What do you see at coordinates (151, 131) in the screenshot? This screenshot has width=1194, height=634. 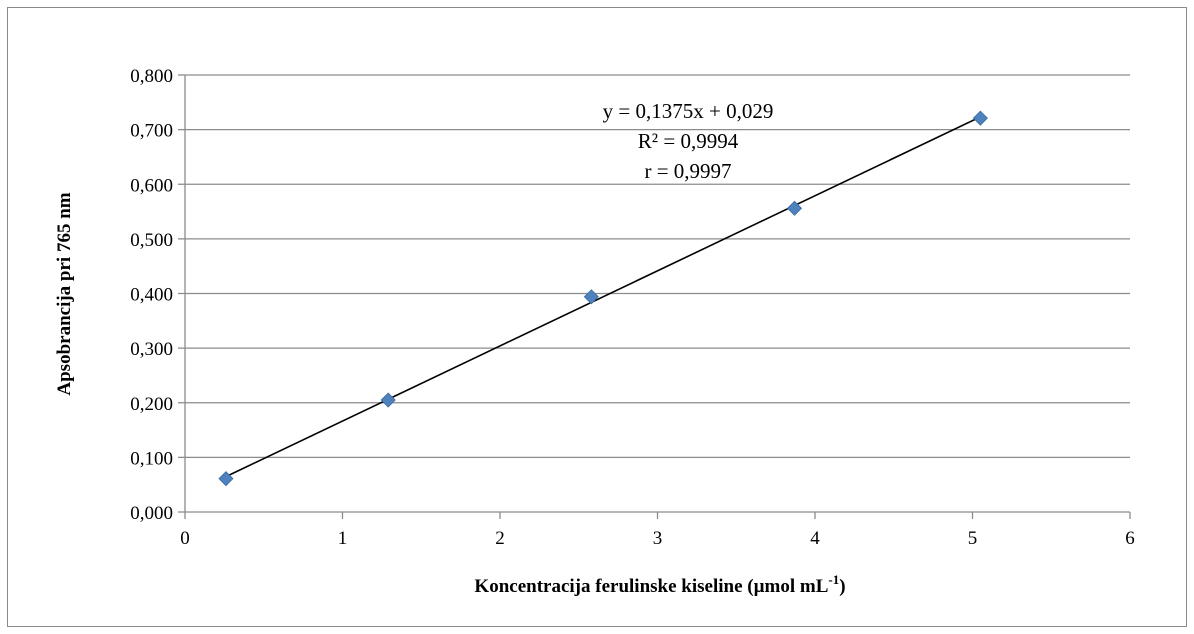 I see `y-tick-label: 0,700` at bounding box center [151, 131].